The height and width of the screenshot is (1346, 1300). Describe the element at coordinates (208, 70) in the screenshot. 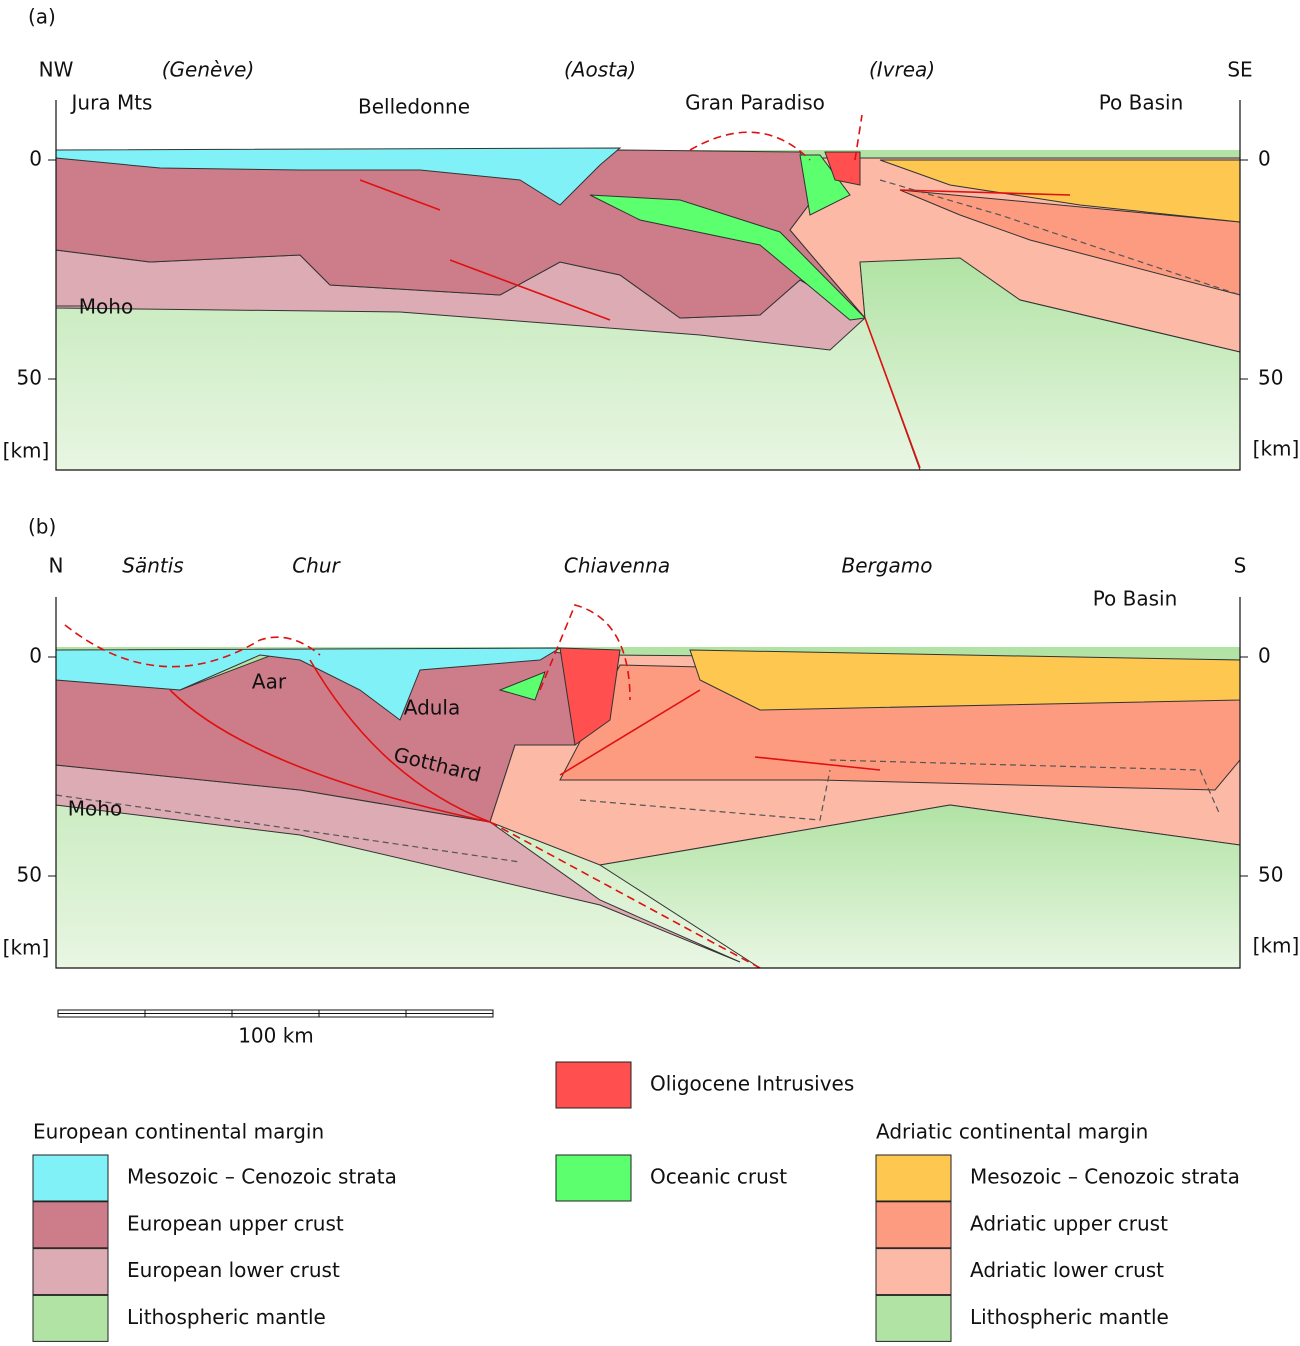

I see `place-label: (Genève)` at that location.